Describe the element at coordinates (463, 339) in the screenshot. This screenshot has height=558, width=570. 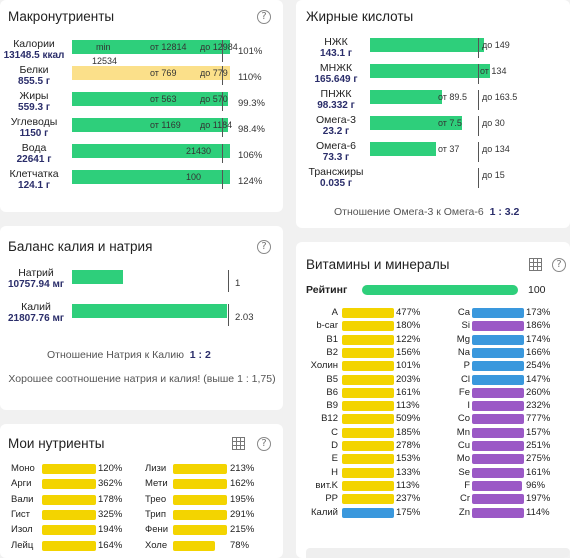
I see `mineral-name: Mg` at that location.